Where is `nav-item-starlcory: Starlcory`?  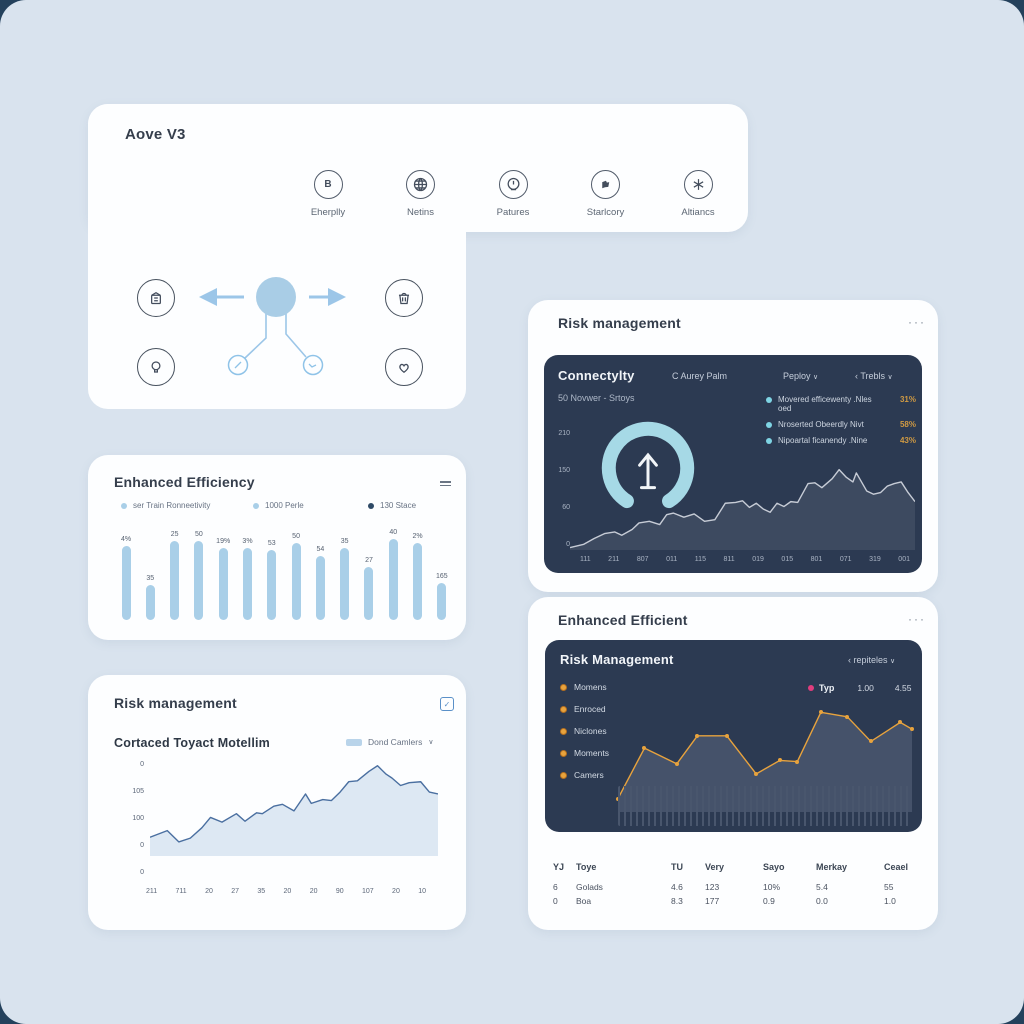 nav-item-starlcory: Starlcory is located at coordinates (606, 194).